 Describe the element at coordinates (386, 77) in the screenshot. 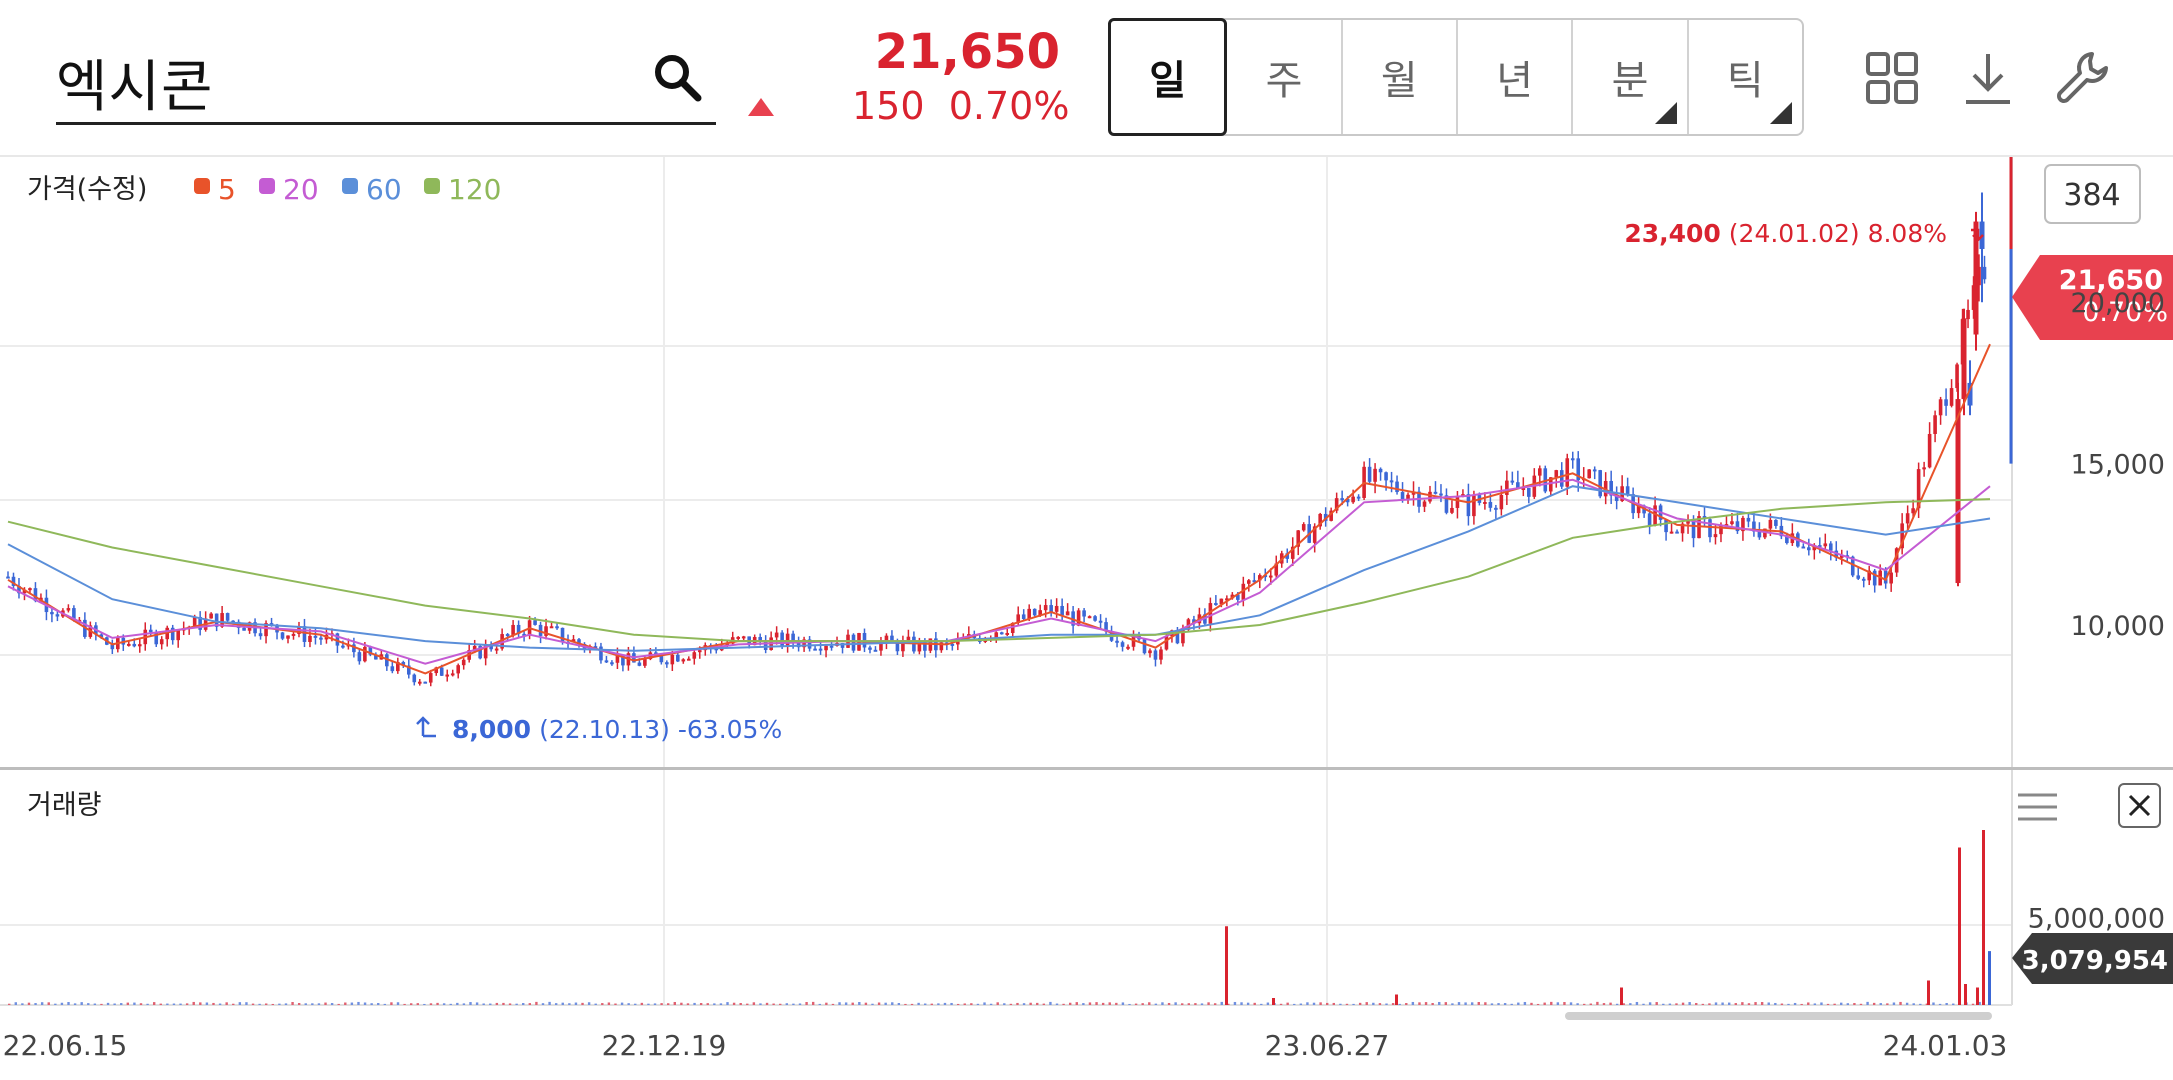

I see `stock-search-box: 엑시콘` at that location.